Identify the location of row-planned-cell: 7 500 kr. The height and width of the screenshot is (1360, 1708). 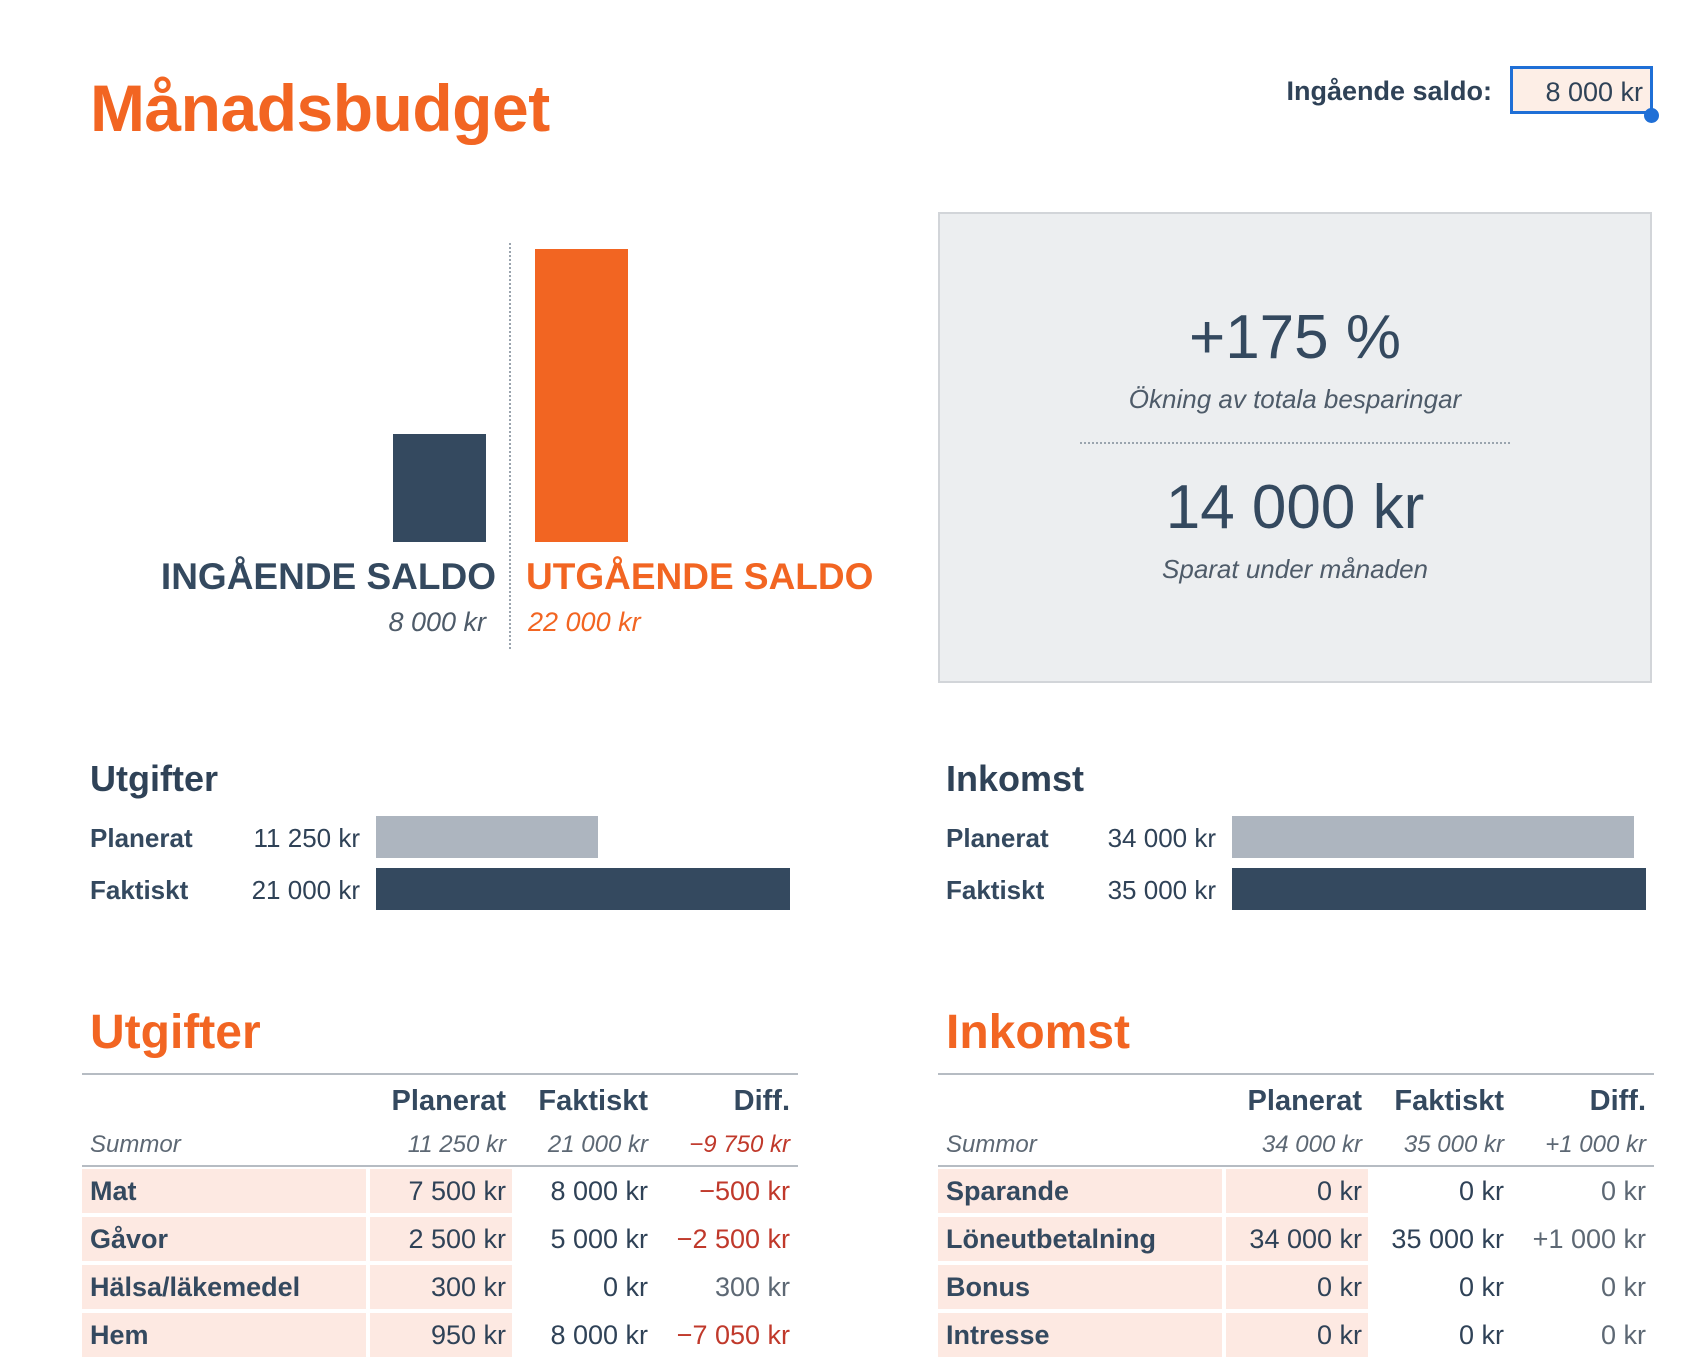
(441, 1191).